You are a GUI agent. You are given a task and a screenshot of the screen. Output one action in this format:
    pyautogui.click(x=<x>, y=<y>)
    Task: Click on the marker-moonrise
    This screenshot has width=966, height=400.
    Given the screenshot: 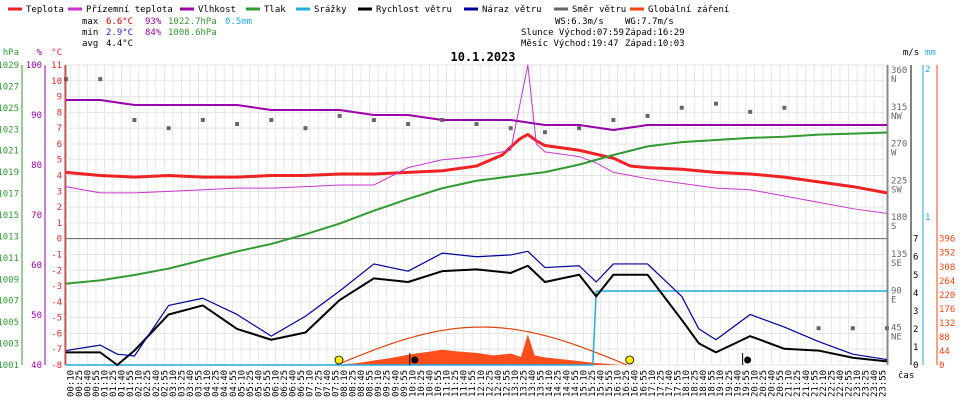 What is the action you would take?
    pyautogui.click(x=748, y=360)
    